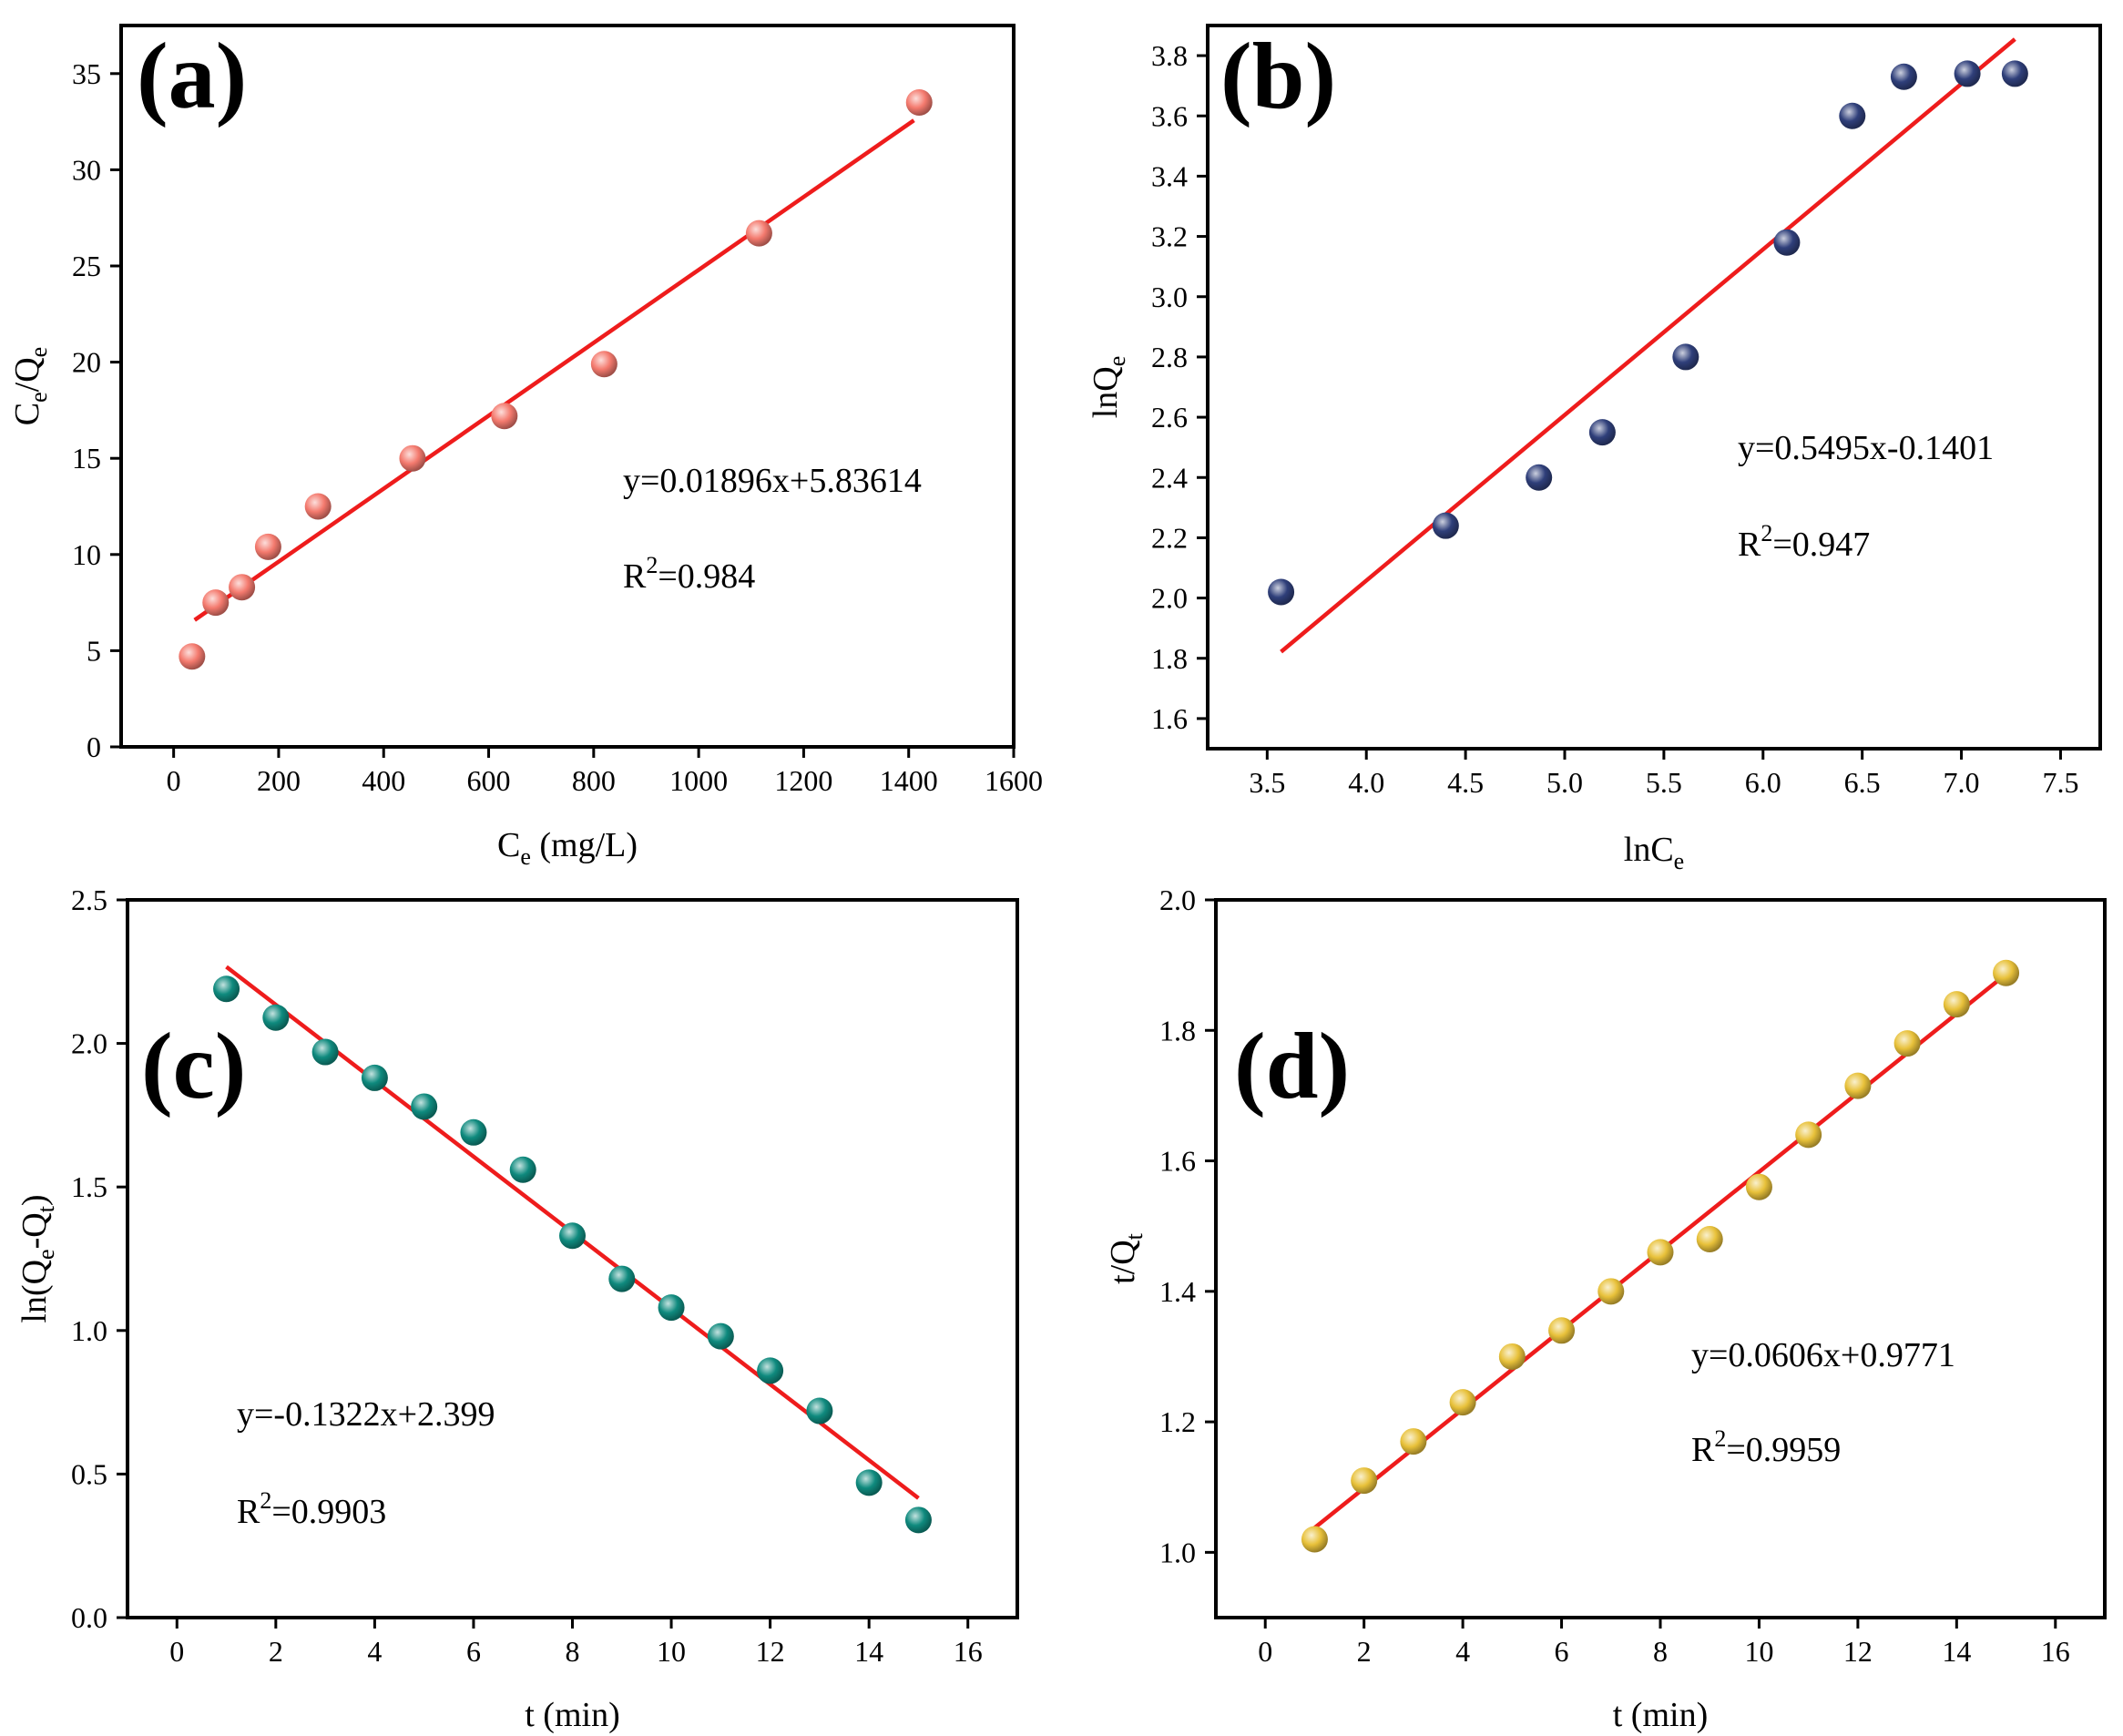 The image size is (2123, 1736). I want to click on x-axis-label: lnCe, so click(1654, 852).